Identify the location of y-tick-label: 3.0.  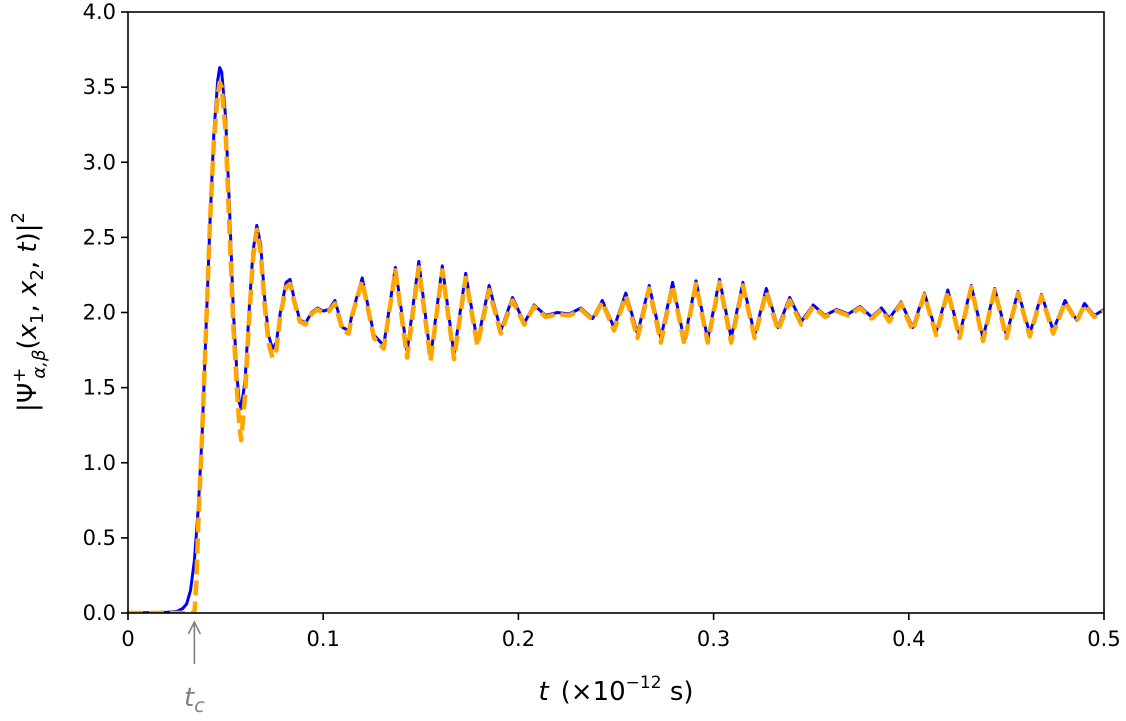
(99, 162).